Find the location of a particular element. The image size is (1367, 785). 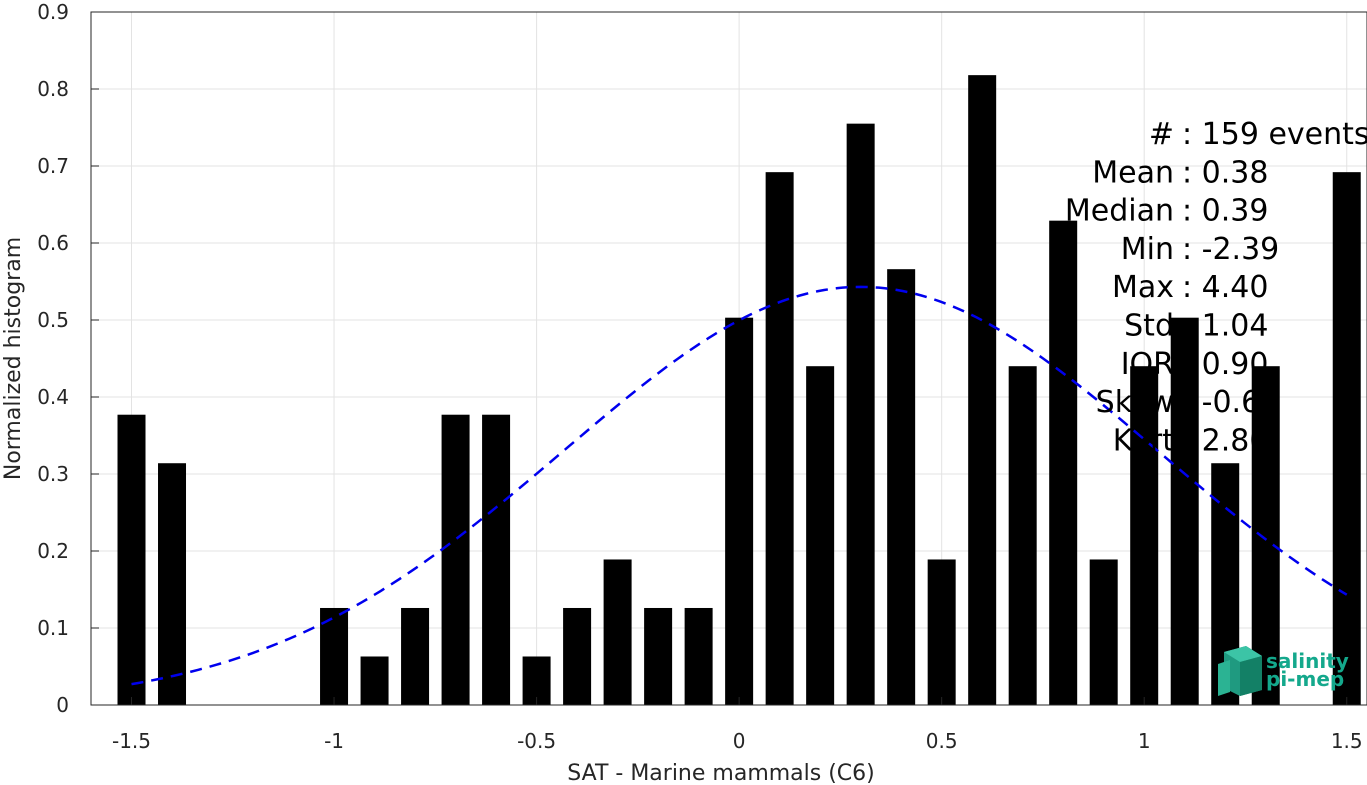

y-tick-label: 0.5 is located at coordinates (53, 320).